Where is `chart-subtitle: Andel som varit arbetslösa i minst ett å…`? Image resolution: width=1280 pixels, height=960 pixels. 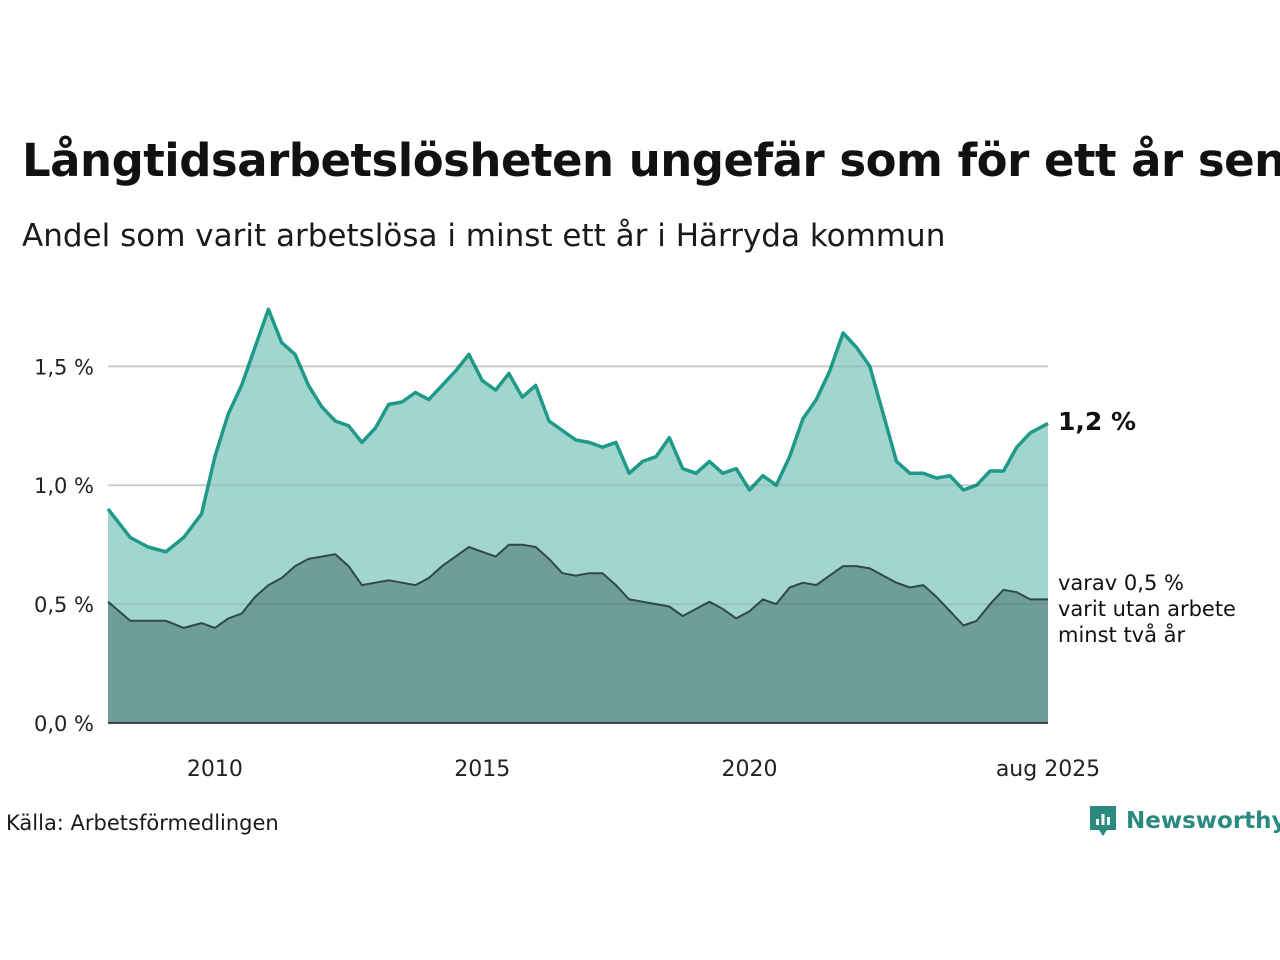
chart-subtitle: Andel som varit arbetslösa i minst ett å… is located at coordinates (484, 236).